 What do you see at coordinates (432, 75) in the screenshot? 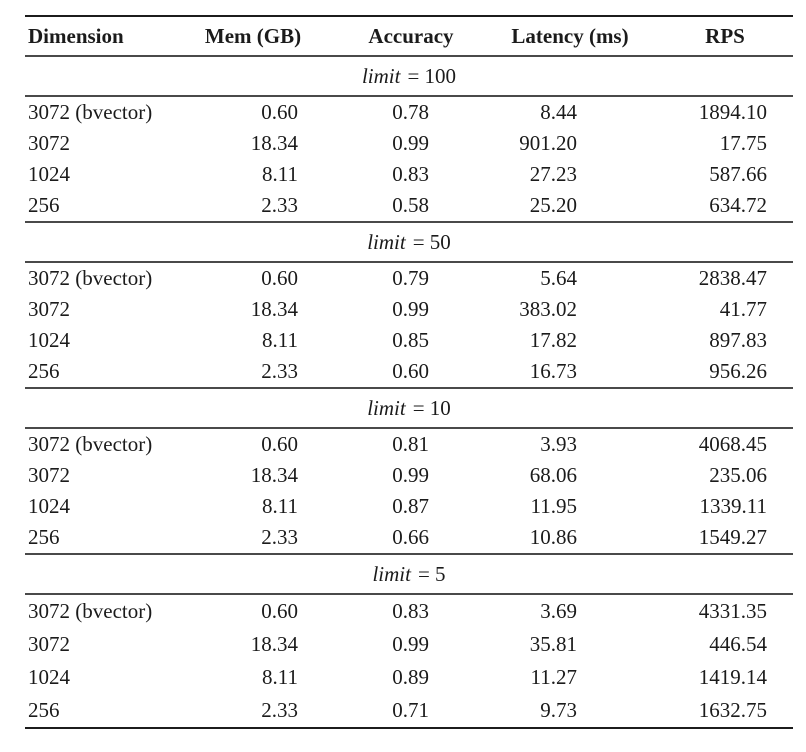
I see `section-title-value: = 100` at bounding box center [432, 75].